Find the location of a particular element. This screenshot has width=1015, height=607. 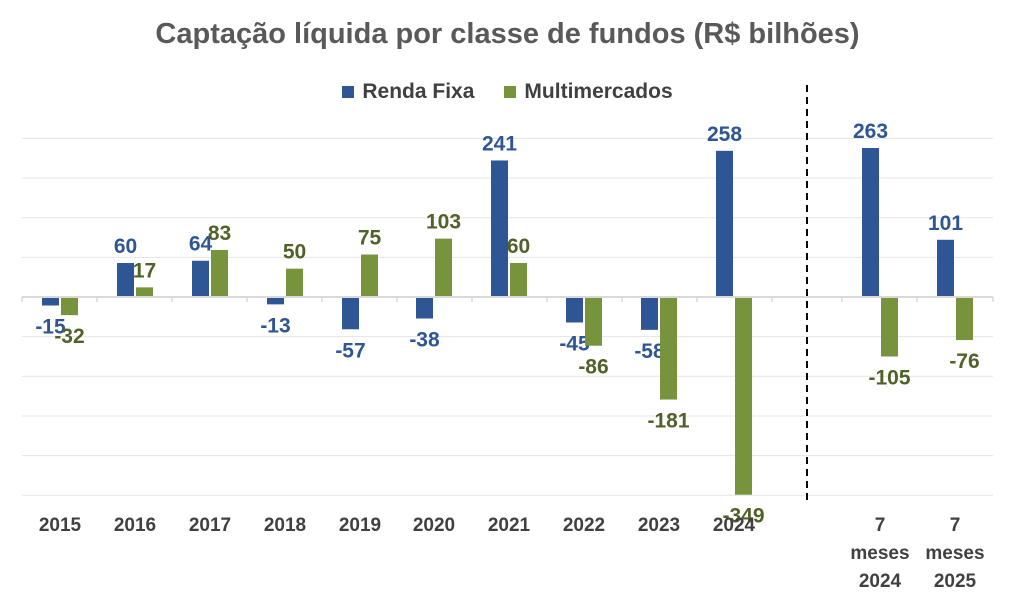

legend-swatch-multimercados is located at coordinates (510, 92).